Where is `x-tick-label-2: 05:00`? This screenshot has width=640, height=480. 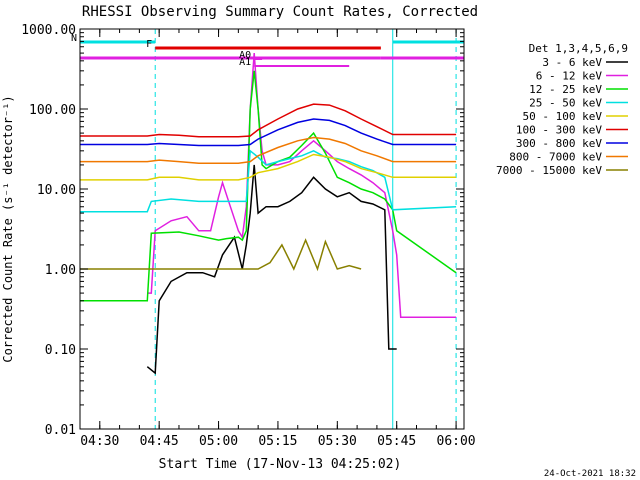 x-tick-label-2: 05:00 is located at coordinates (218, 441).